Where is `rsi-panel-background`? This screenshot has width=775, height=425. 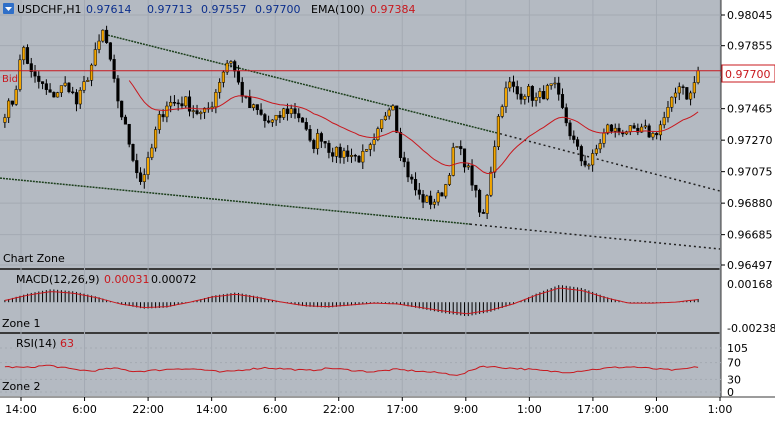
rsi-panel-background is located at coordinates (360, 365).